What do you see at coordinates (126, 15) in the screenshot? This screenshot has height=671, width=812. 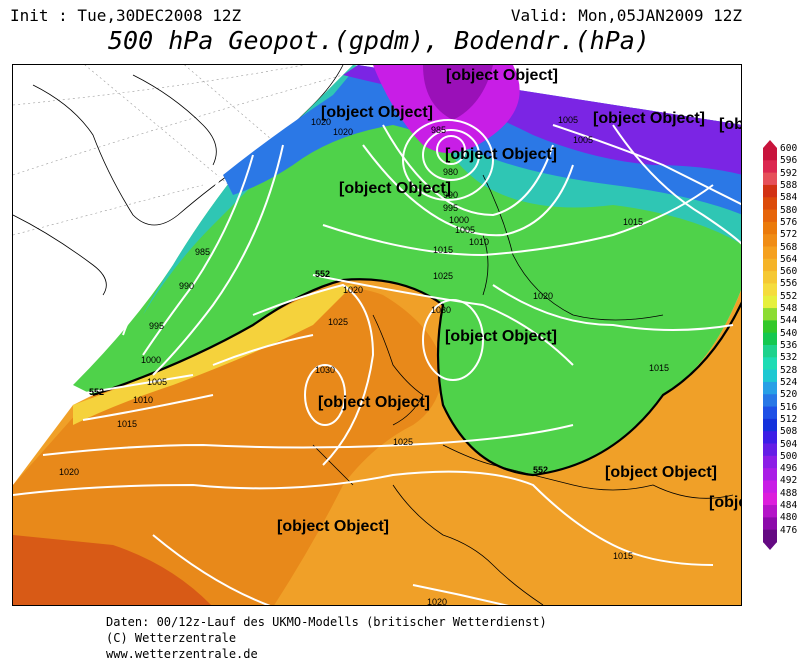 I see `init-time-label: Init : Tue,30DEC2008 12Z` at bounding box center [126, 15].